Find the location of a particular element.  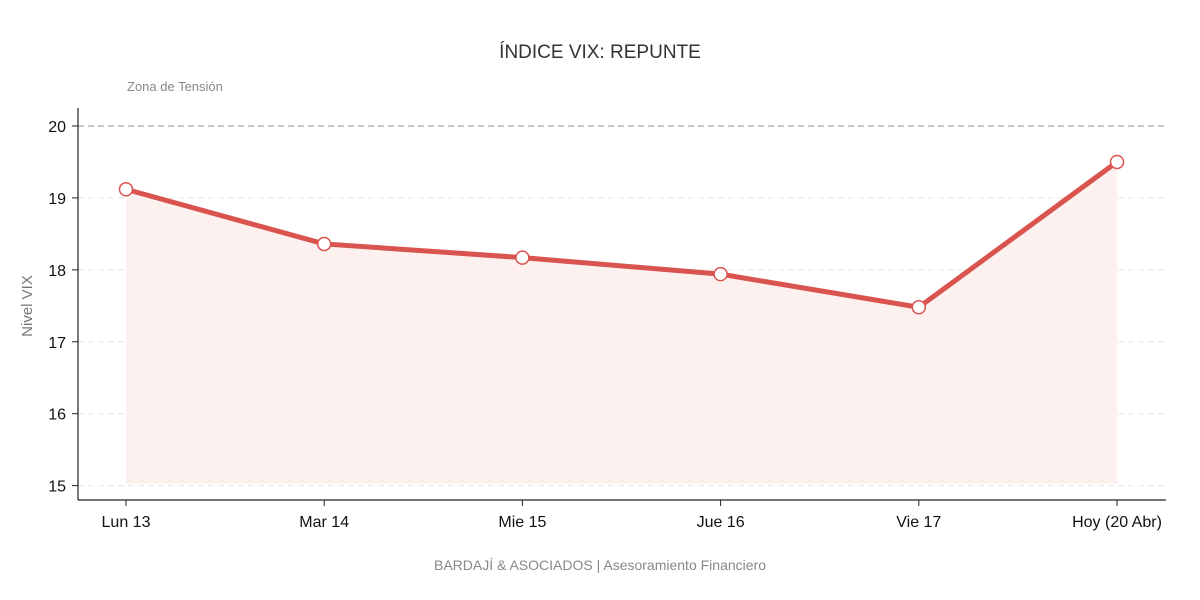

y-tick-label: 17 is located at coordinates (57, 343).